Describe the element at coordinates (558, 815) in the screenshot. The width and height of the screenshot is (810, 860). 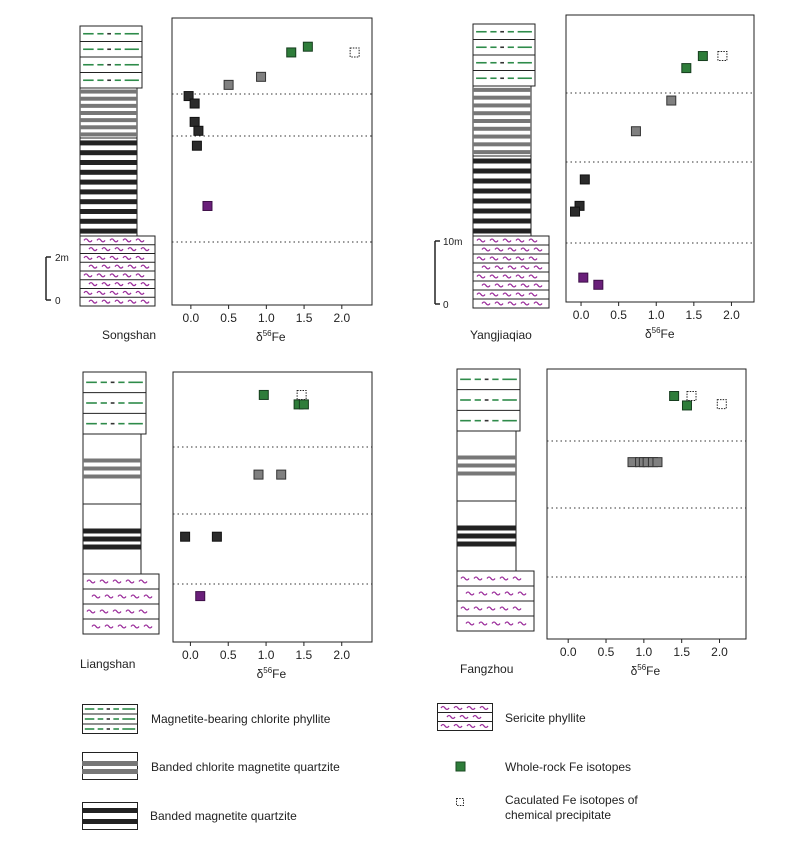
I see `legend-label-calculated-line2: chemical precipitate` at that location.